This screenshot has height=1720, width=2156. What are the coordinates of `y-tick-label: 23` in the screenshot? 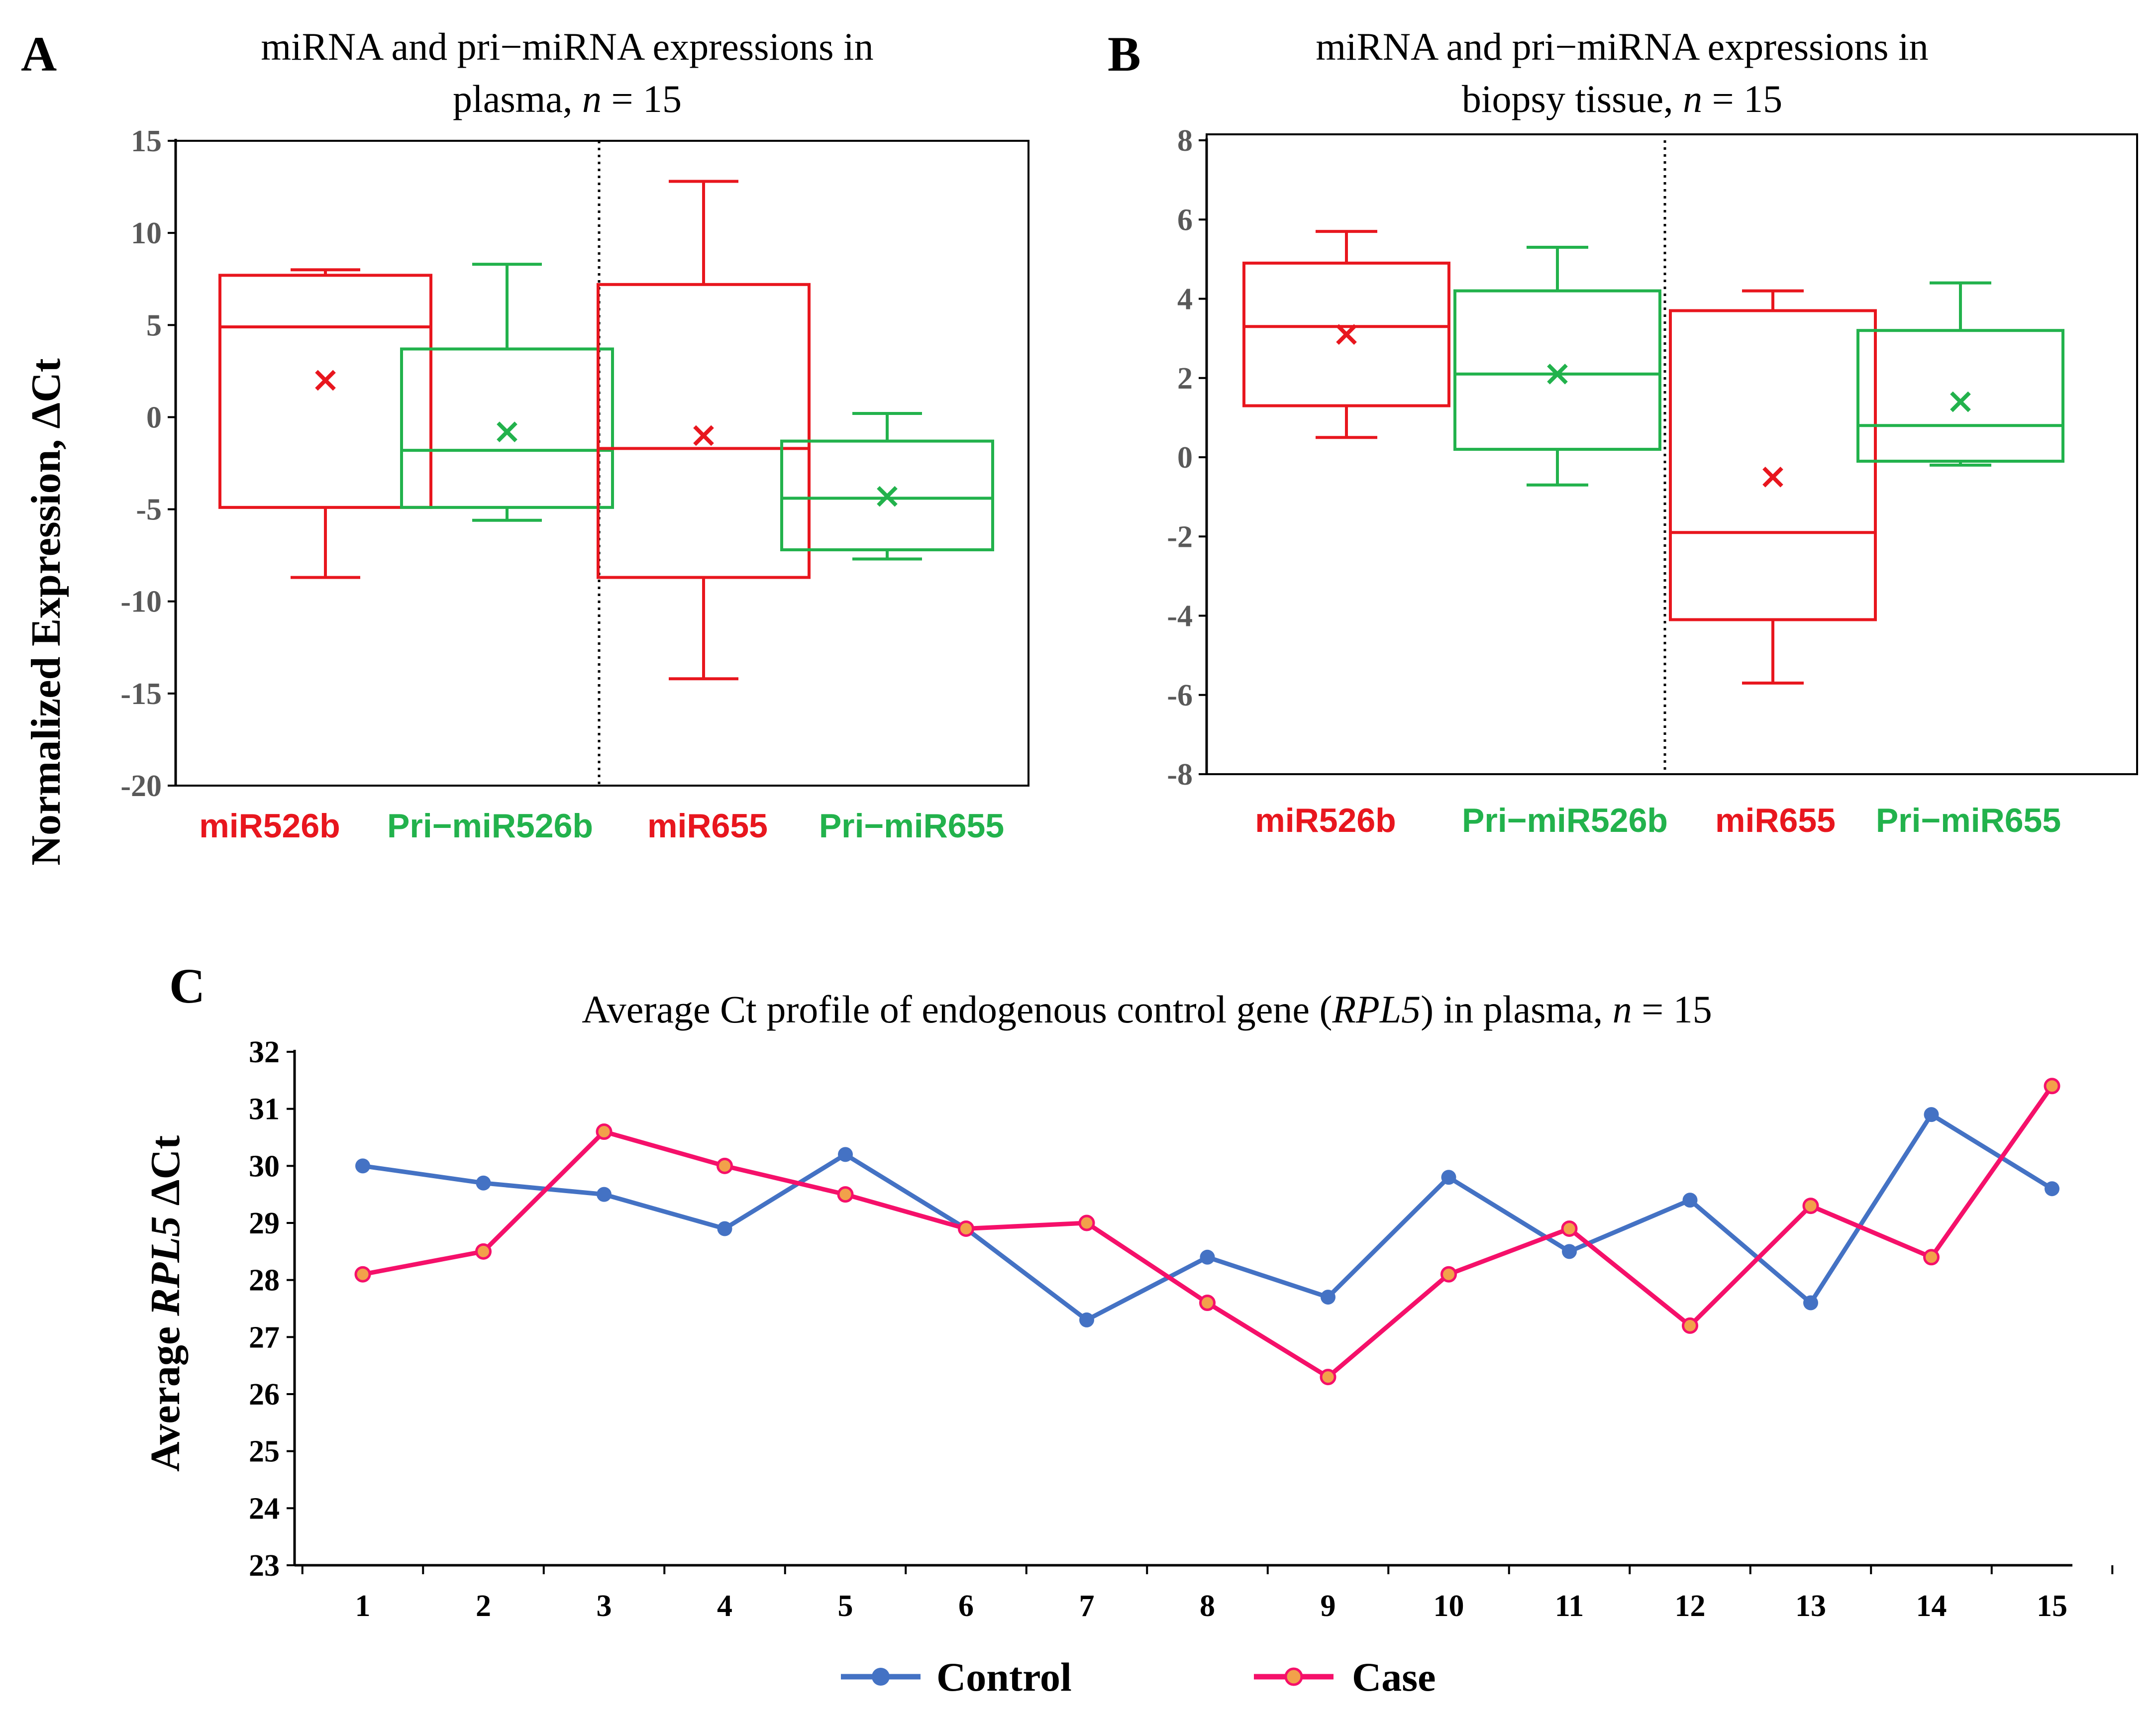 It's located at (264, 1566).